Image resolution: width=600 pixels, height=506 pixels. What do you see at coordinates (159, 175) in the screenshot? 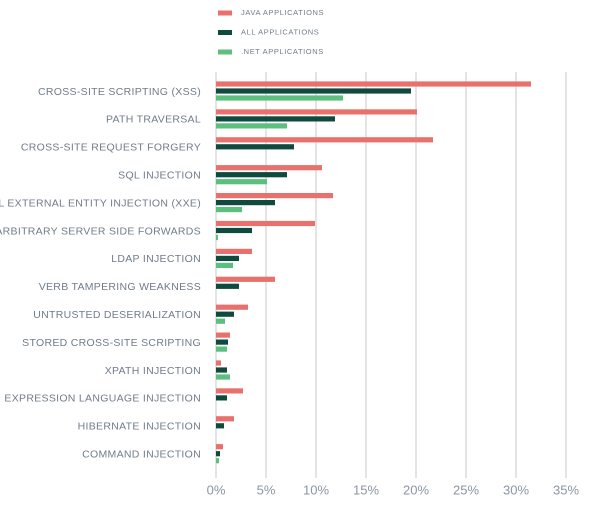
I see `category-label: SQL INJECTION` at bounding box center [159, 175].